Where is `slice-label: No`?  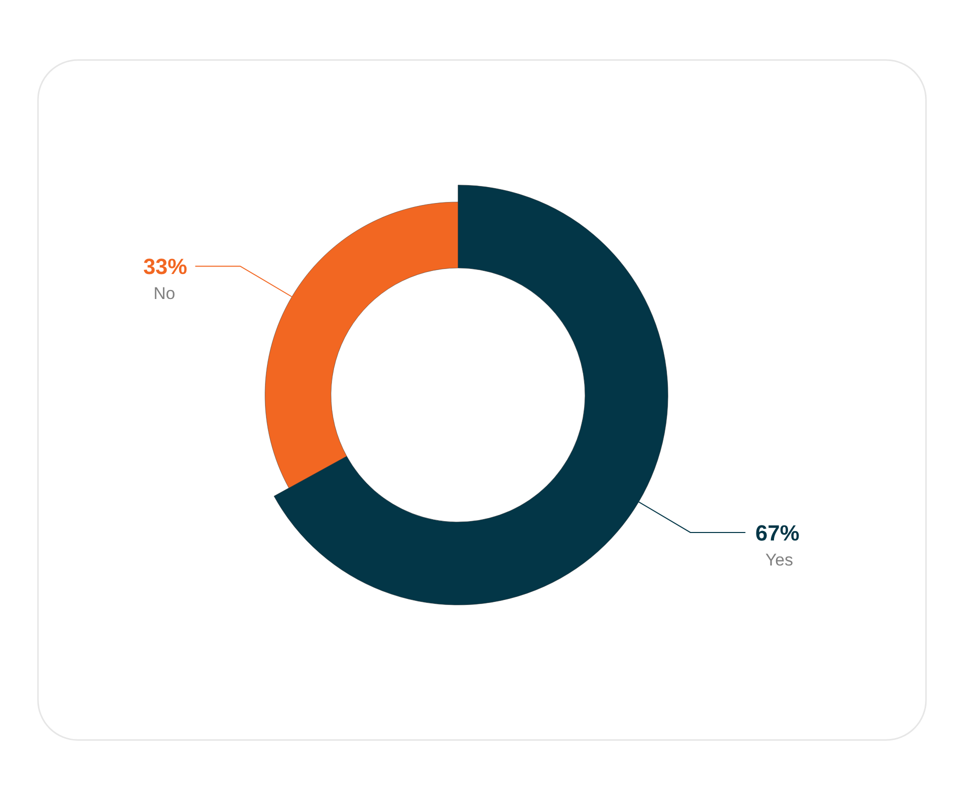
slice-label: No is located at coordinates (165, 294).